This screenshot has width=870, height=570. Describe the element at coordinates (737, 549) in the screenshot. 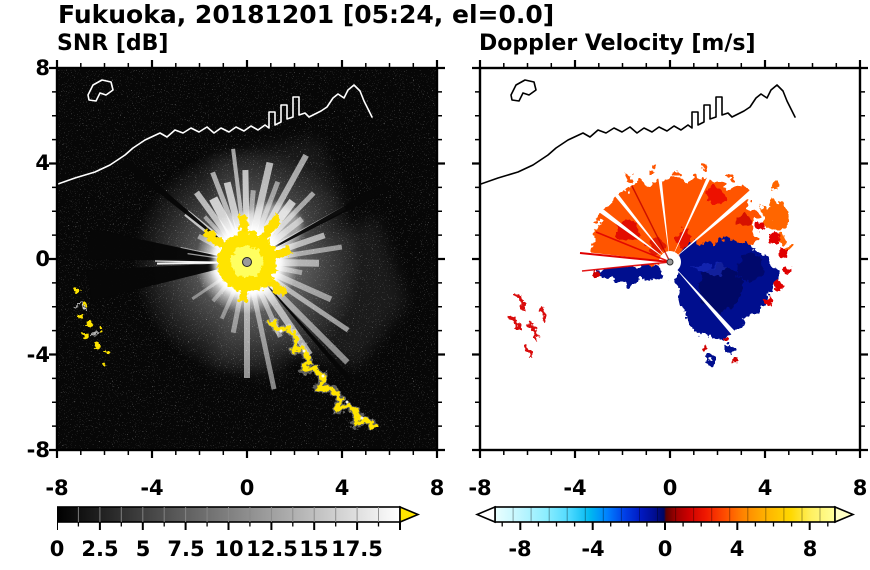

I see `colorbar-tick-label: 4` at that location.